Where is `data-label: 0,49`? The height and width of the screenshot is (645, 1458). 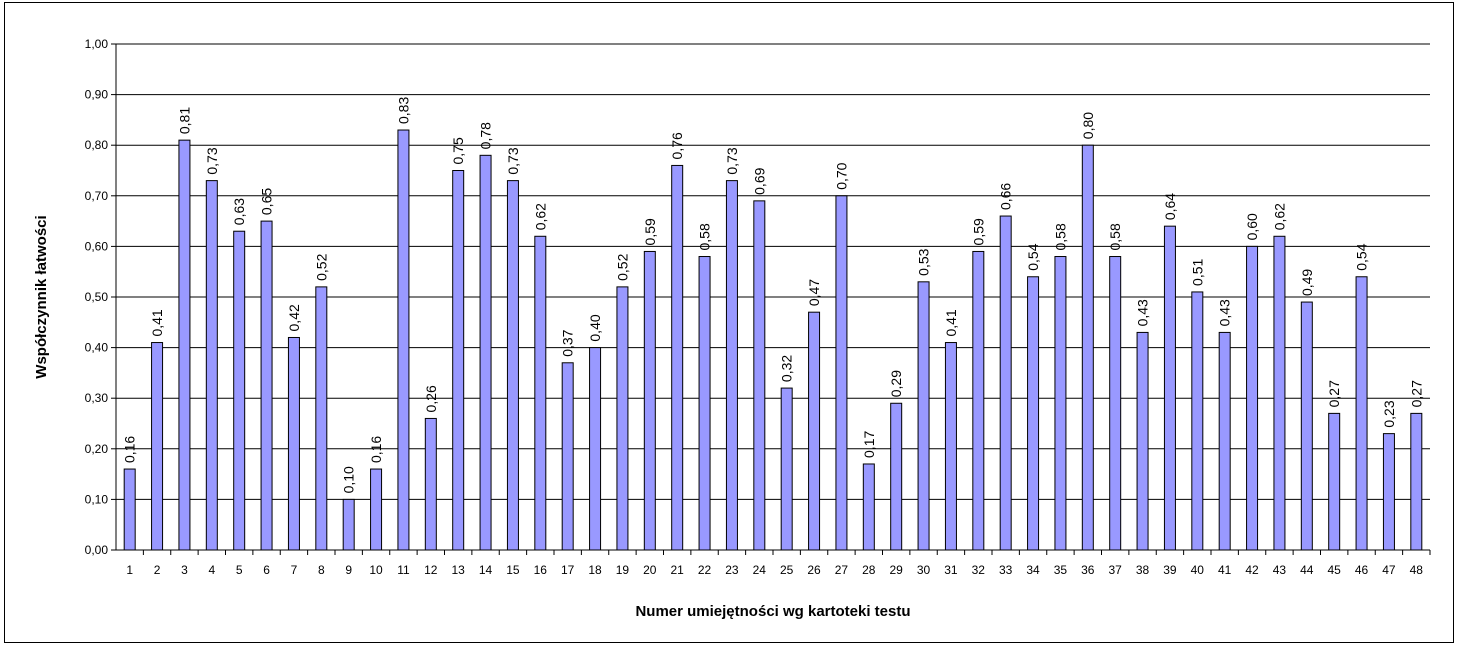 data-label: 0,49 is located at coordinates (1307, 282).